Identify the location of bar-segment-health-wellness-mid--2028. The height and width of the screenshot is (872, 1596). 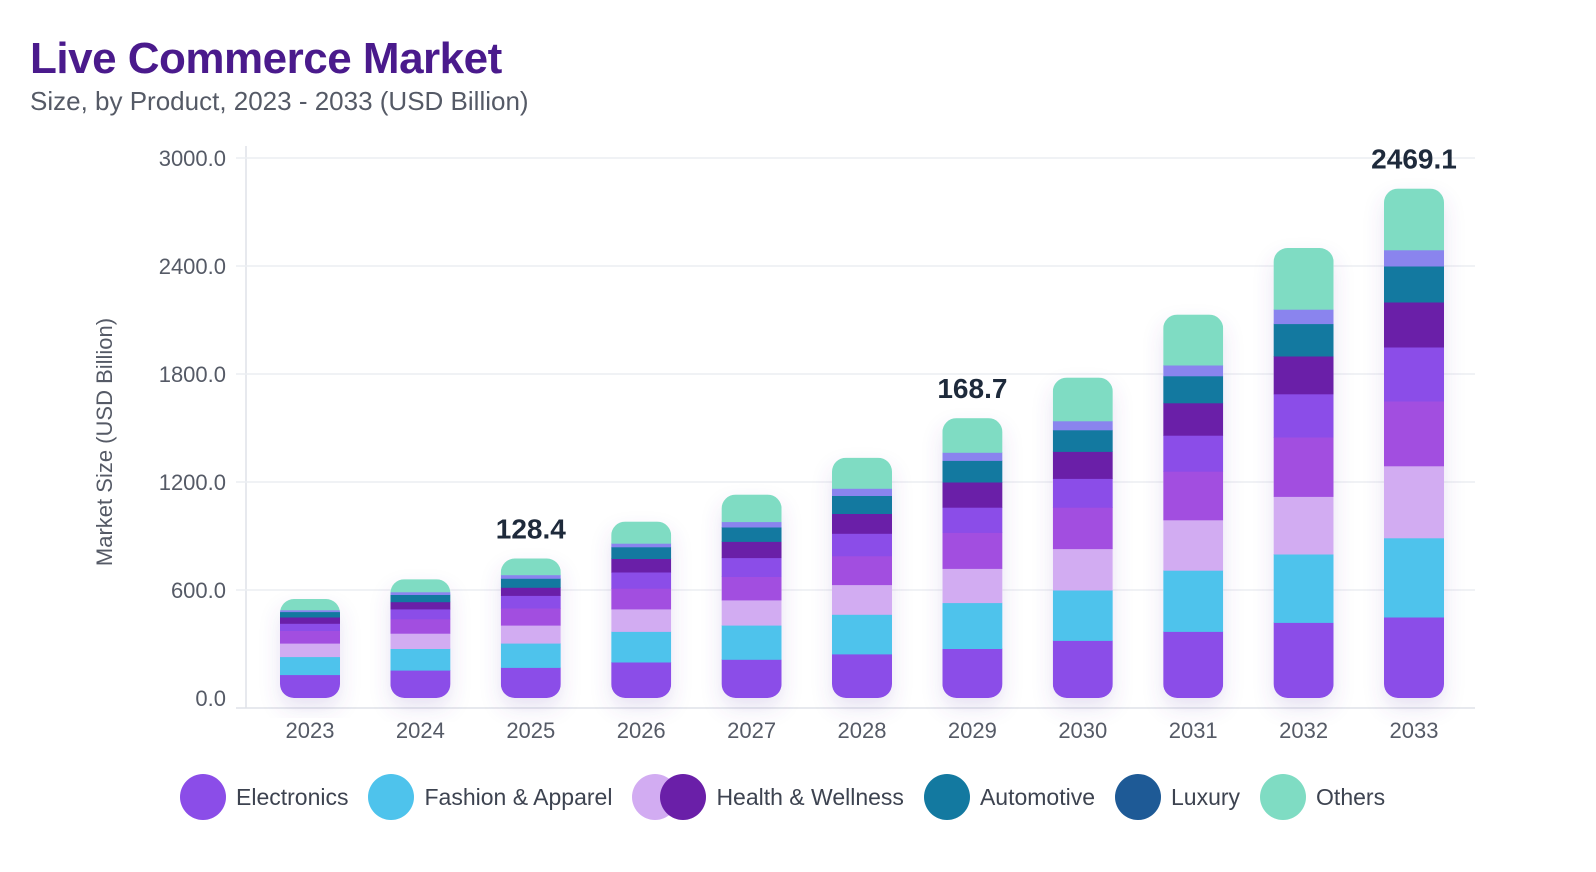
(862, 570).